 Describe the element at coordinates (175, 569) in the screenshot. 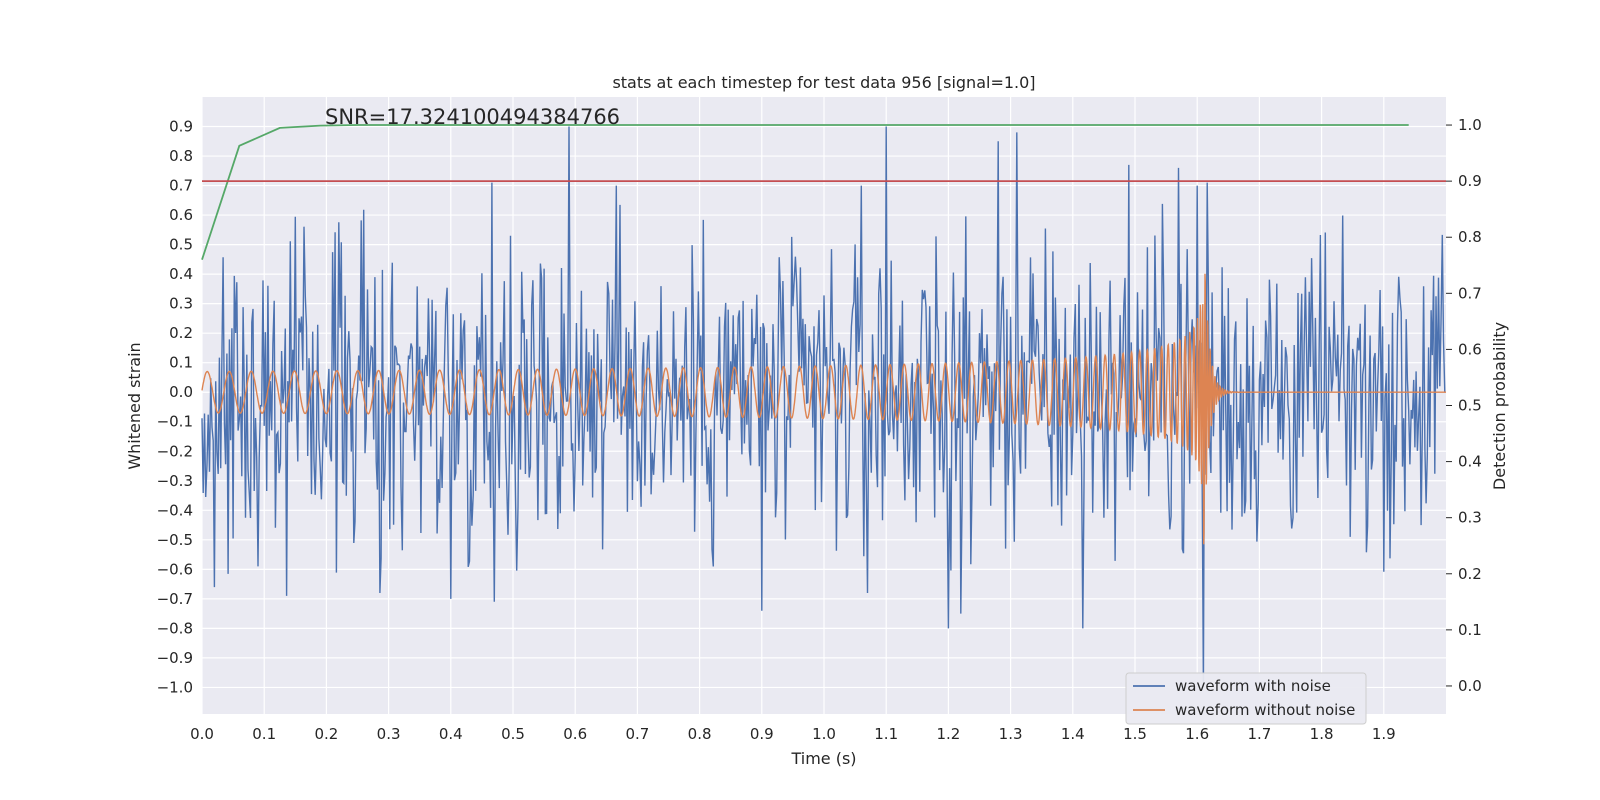

I see `y-tick-label: −0.6` at that location.